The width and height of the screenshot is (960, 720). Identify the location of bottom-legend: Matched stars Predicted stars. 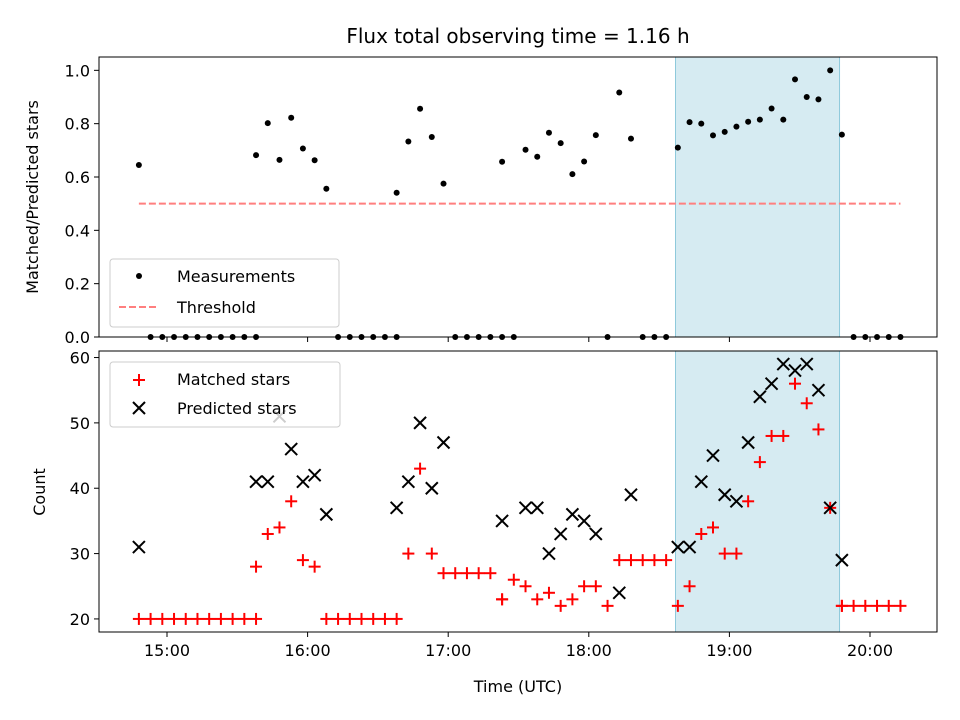
(225, 394).